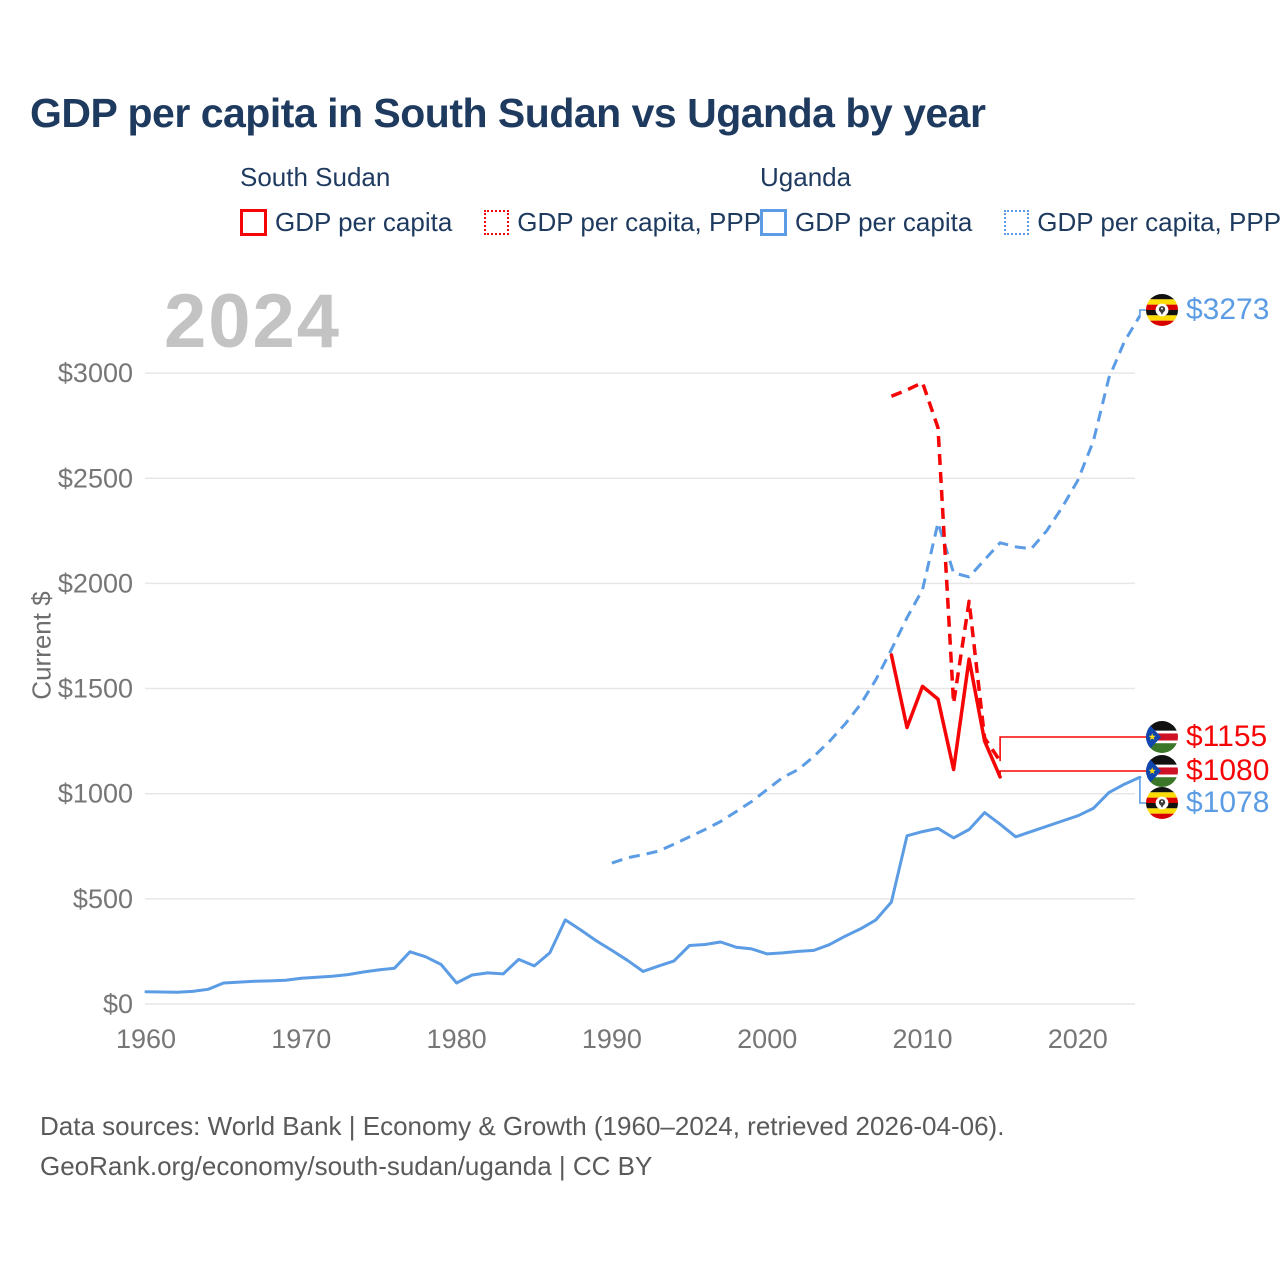  I want to click on end-label-ssd_gdp: $1080, so click(1208, 770).